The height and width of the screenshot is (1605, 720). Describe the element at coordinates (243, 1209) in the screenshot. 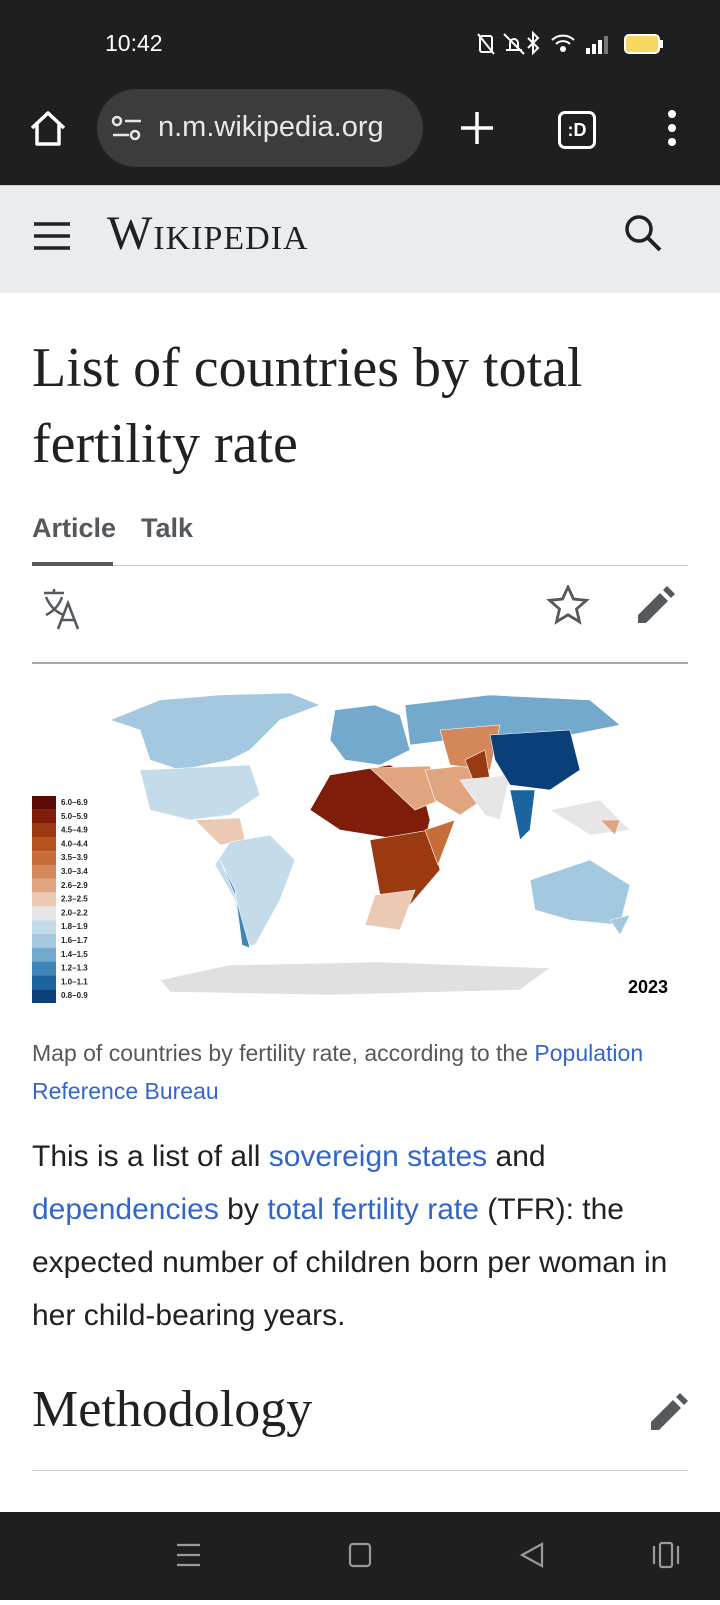

I see `intro-text: by` at that location.